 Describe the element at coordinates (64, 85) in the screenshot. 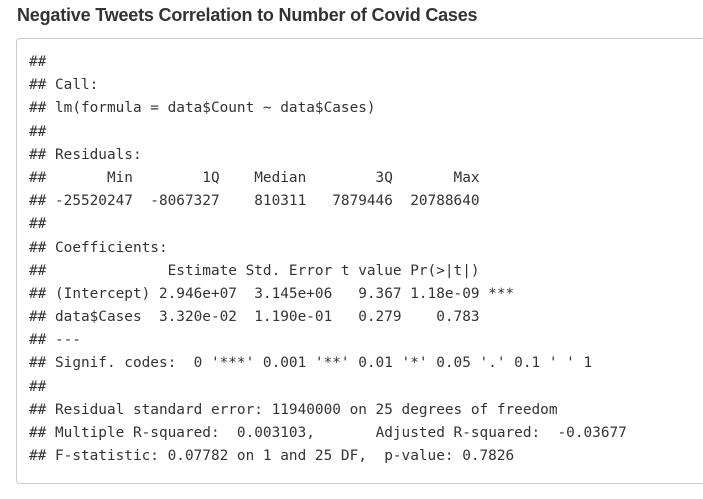

I see `output-line-call-label: ## Call:` at that location.